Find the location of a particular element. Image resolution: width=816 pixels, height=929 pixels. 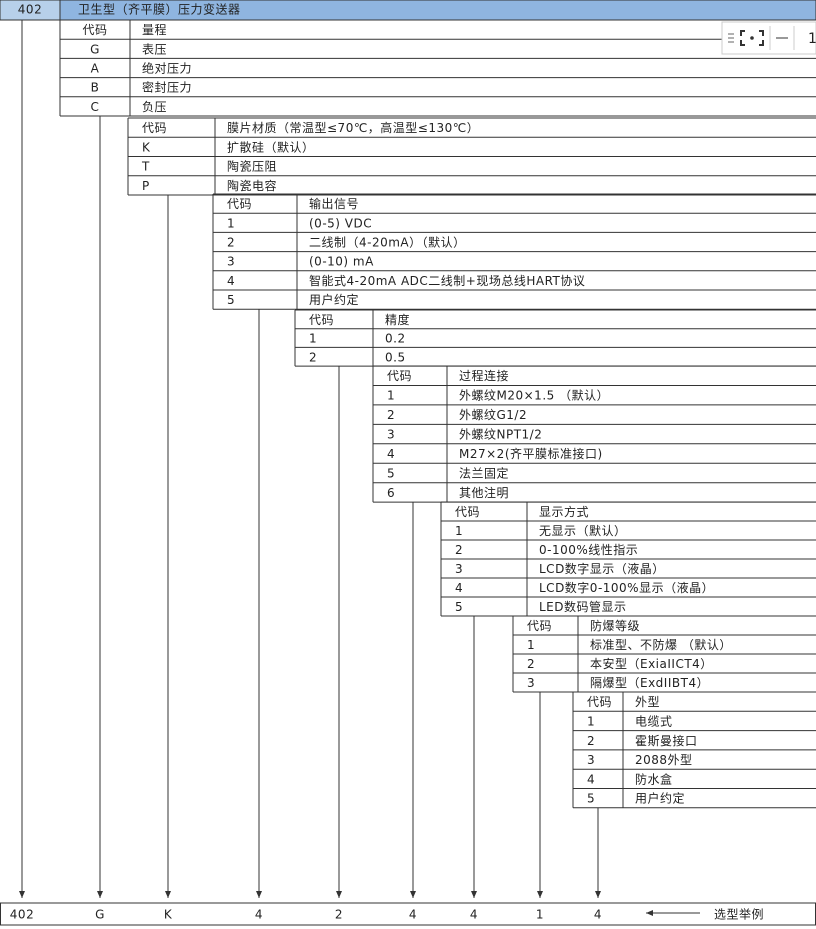

header-title: 卫生型（齐平膜）压力变送器 is located at coordinates (159, 9).